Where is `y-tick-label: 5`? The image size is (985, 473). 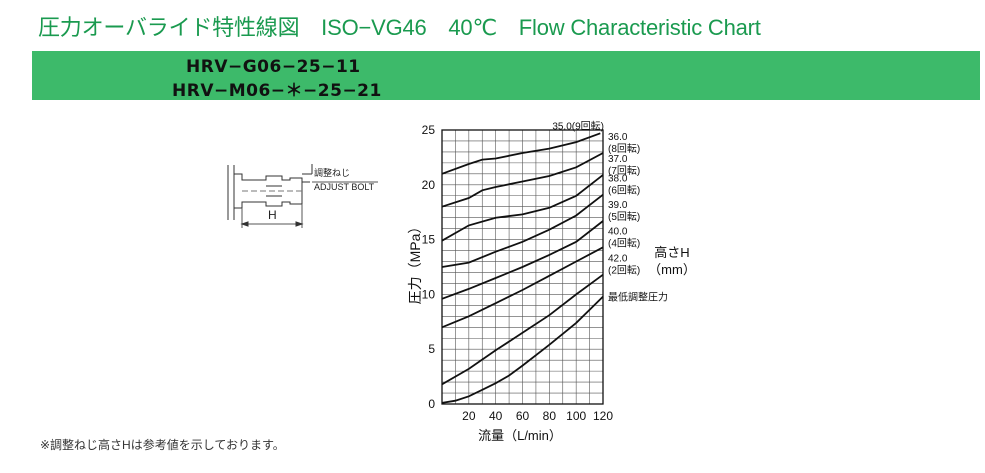 y-tick-label: 5 is located at coordinates (431, 349).